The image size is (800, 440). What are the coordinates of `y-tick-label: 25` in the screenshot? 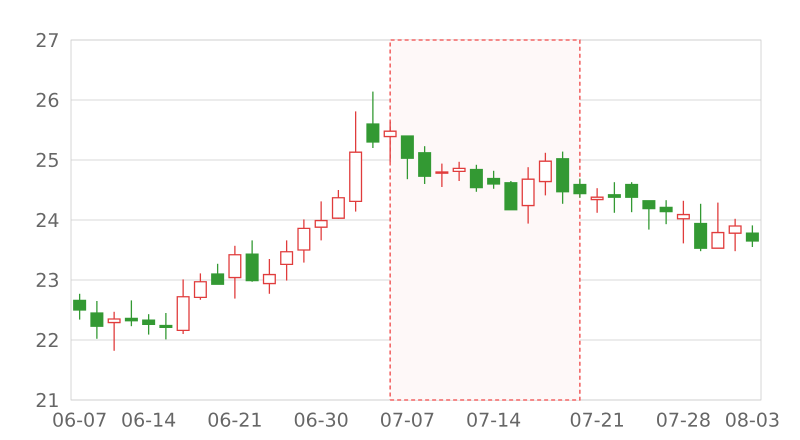 It's located at (47, 160).